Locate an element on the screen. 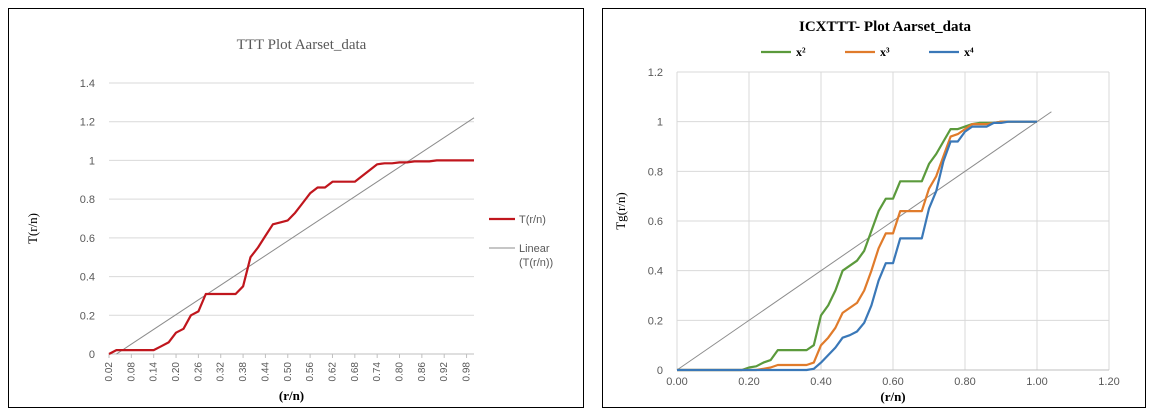 The image size is (1152, 416). x-tick-label: 0.32 is located at coordinates (221, 372).